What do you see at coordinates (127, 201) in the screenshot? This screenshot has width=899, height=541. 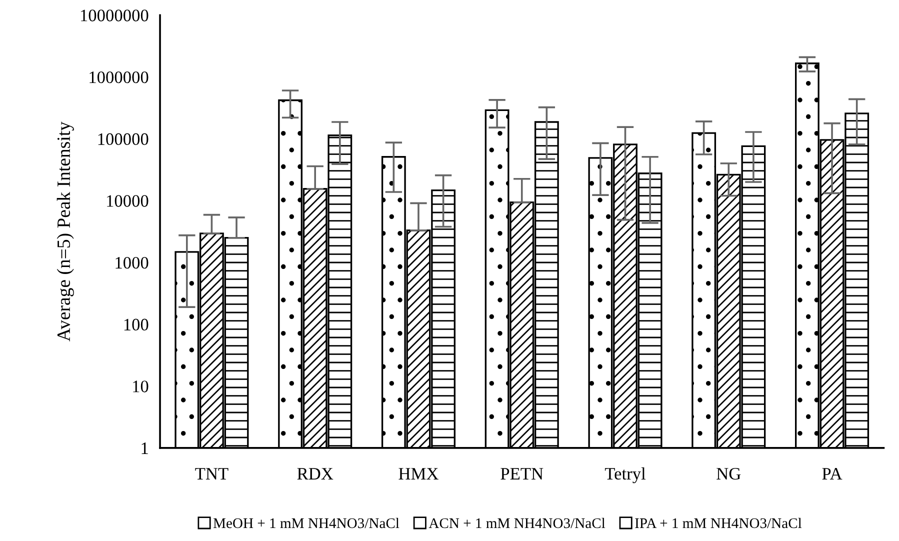 I see `y-tick-label: 10000` at bounding box center [127, 201].